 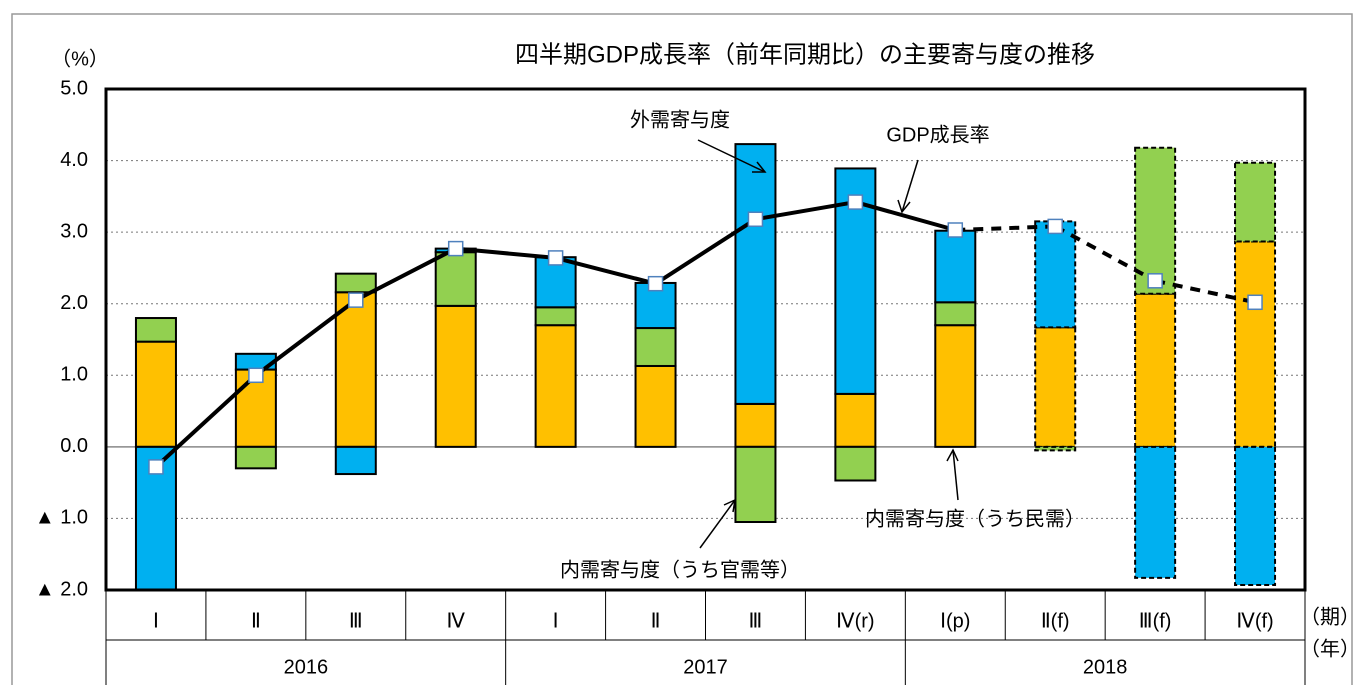 What do you see at coordinates (74, 231) in the screenshot?
I see `y-tick-label: 3.0` at bounding box center [74, 231].